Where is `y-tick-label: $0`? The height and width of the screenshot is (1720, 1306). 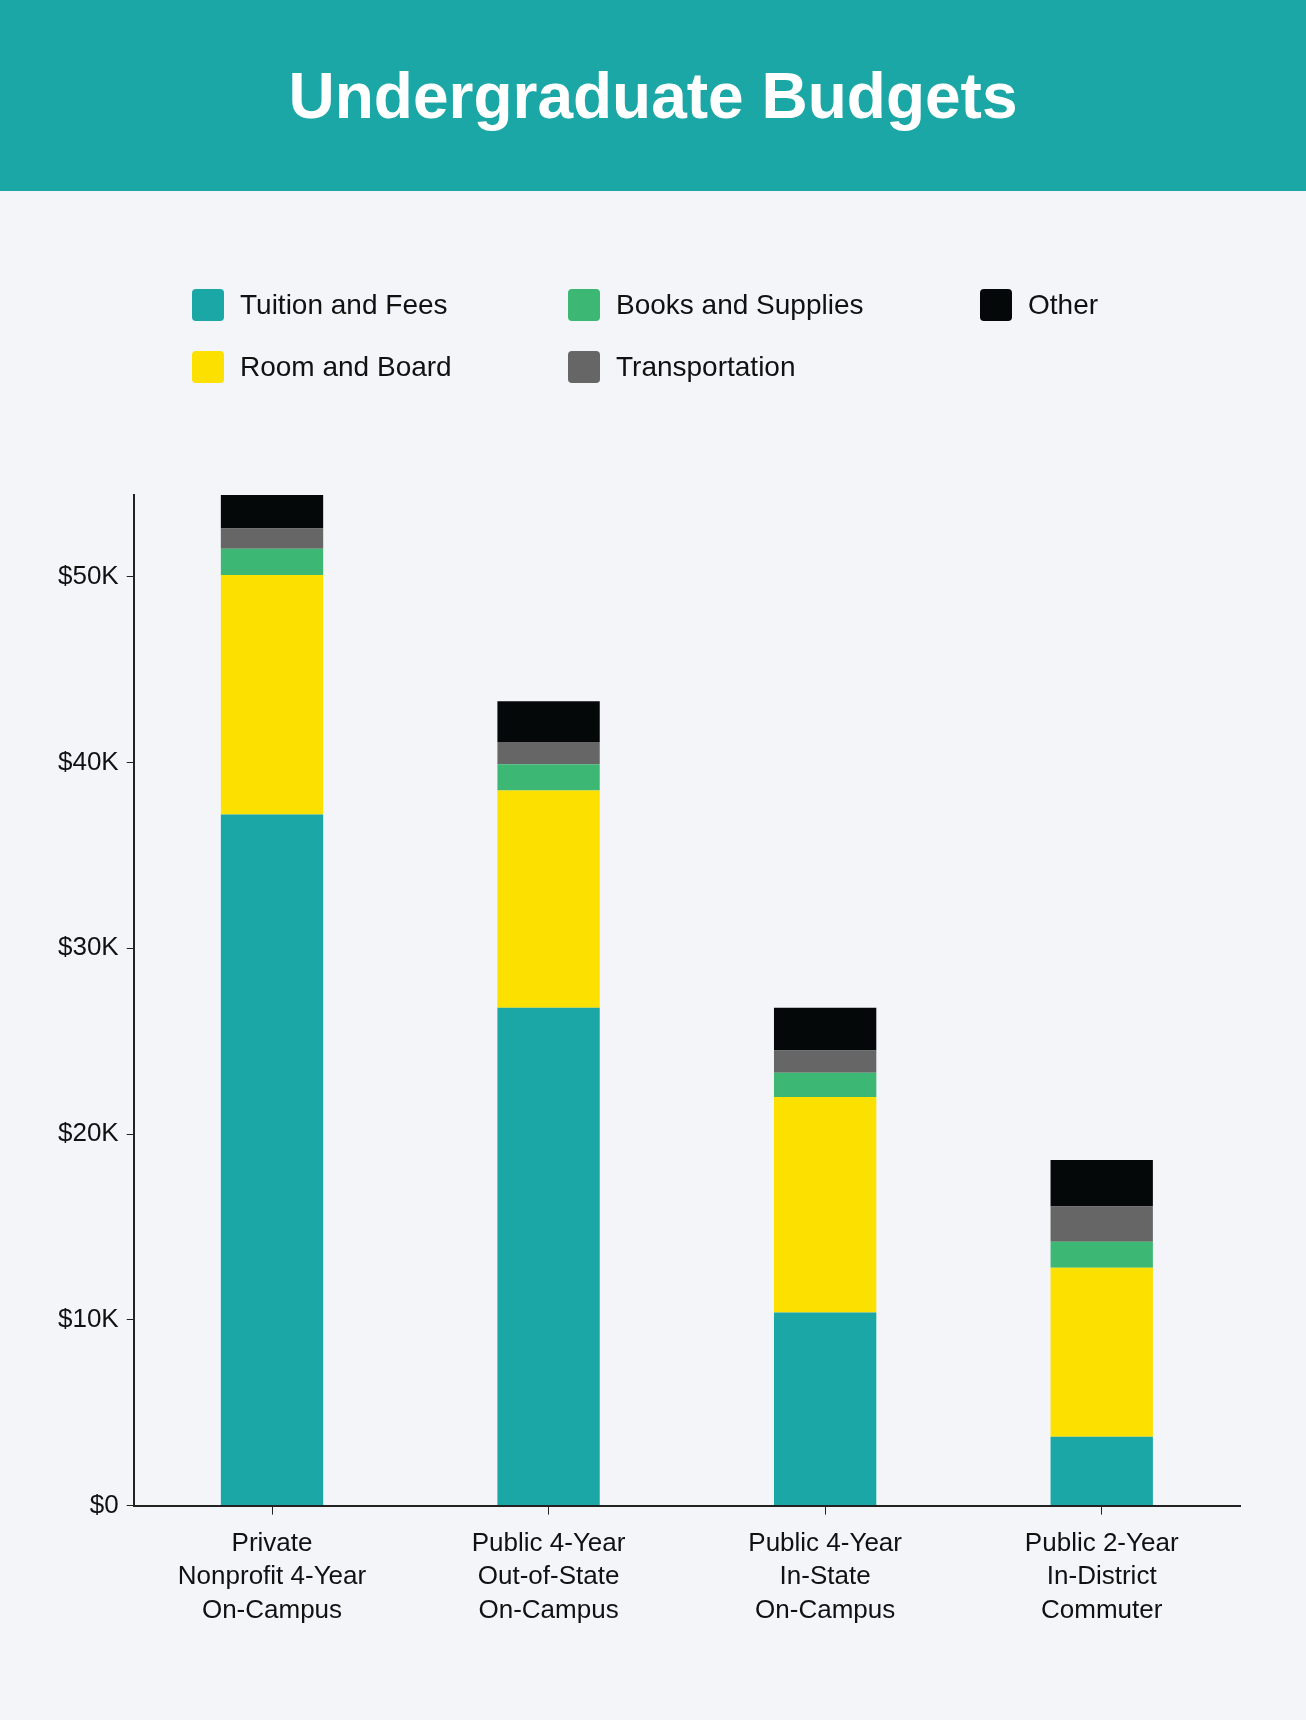 y-tick-label: $0 is located at coordinates (104, 1503).